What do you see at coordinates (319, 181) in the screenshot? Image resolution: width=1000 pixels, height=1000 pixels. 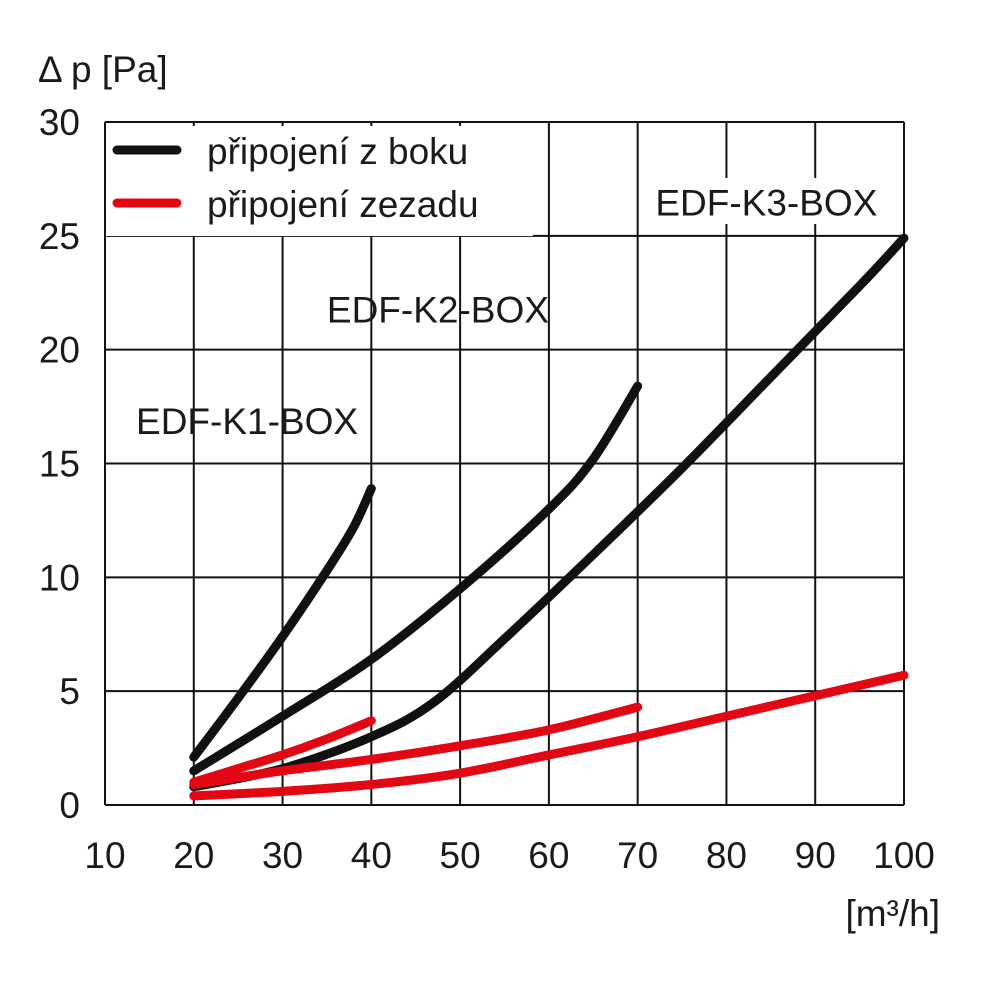 I see `legend-background` at bounding box center [319, 181].